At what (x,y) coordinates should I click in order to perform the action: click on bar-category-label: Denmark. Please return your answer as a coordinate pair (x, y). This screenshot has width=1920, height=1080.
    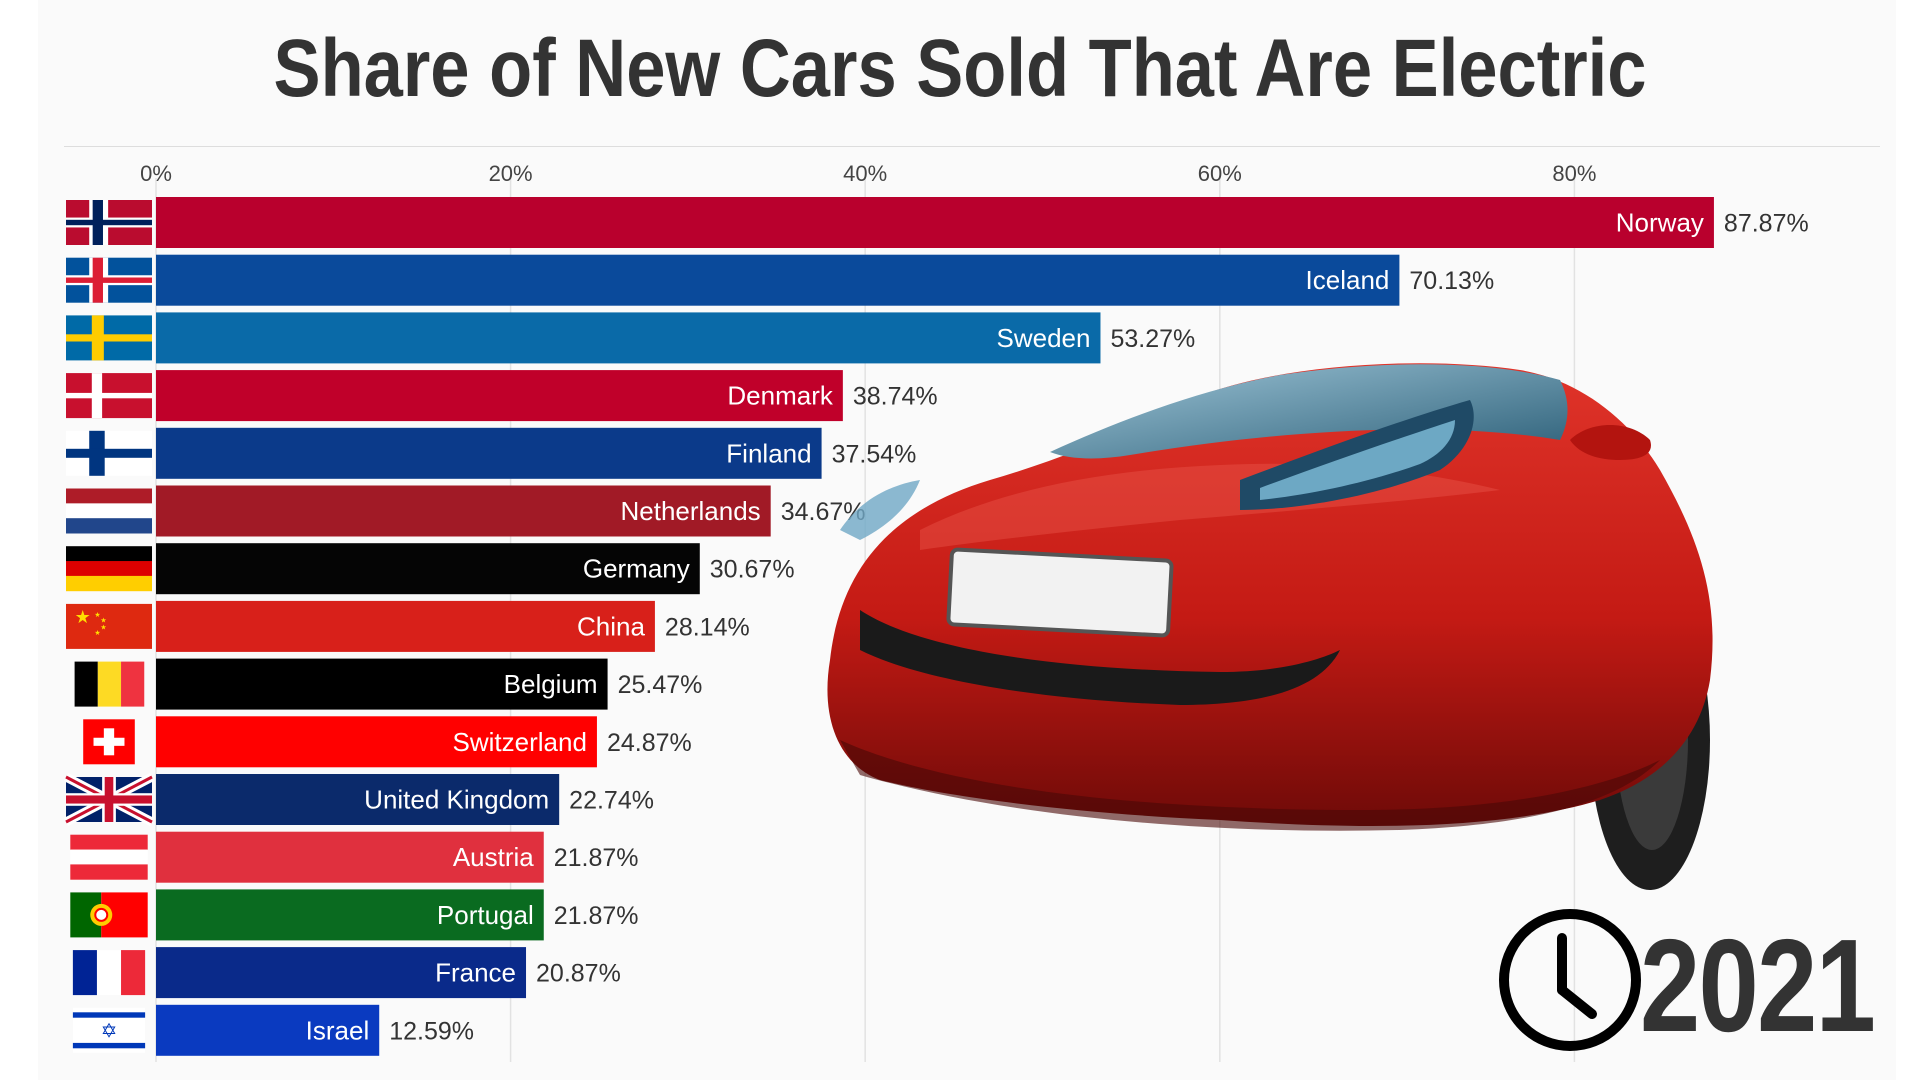
    Looking at the image, I should click on (780, 396).